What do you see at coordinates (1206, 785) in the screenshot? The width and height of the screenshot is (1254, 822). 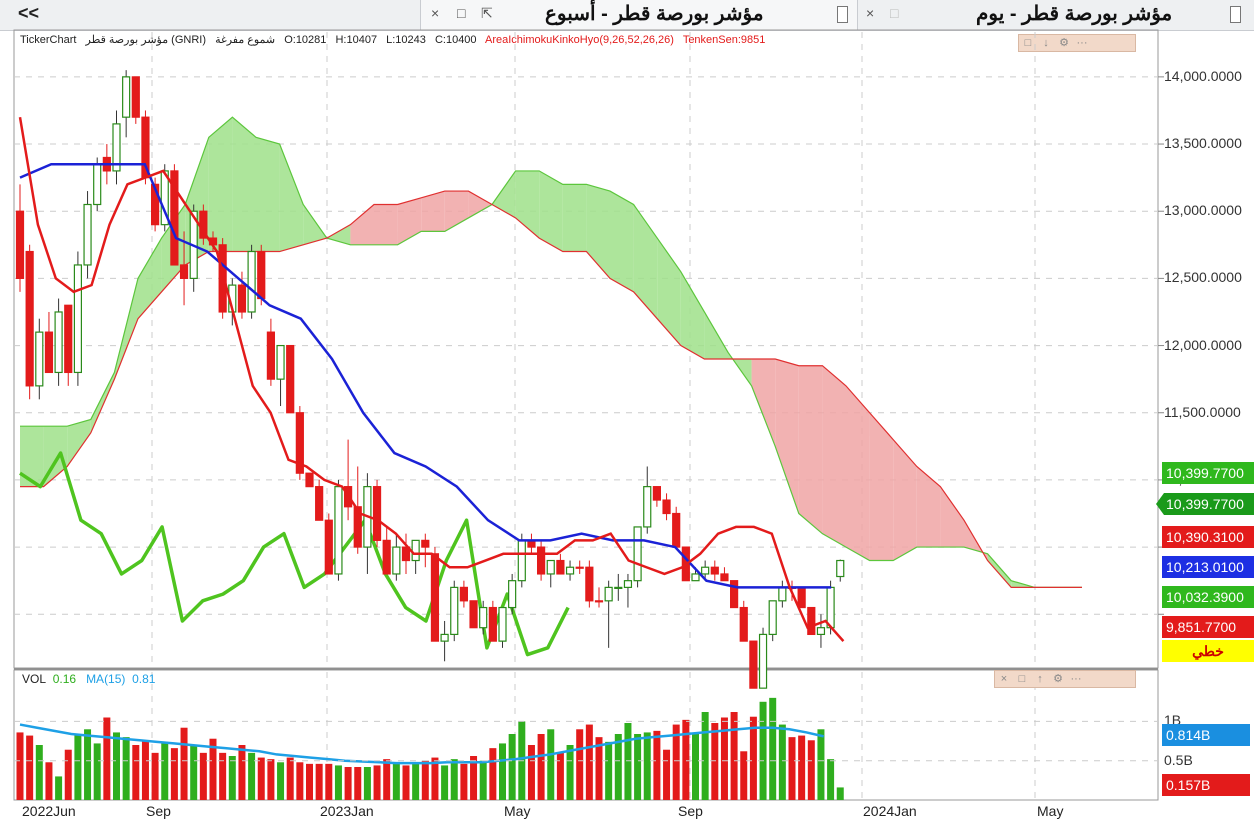 I see `volume-badge: 0.157B` at bounding box center [1206, 785].